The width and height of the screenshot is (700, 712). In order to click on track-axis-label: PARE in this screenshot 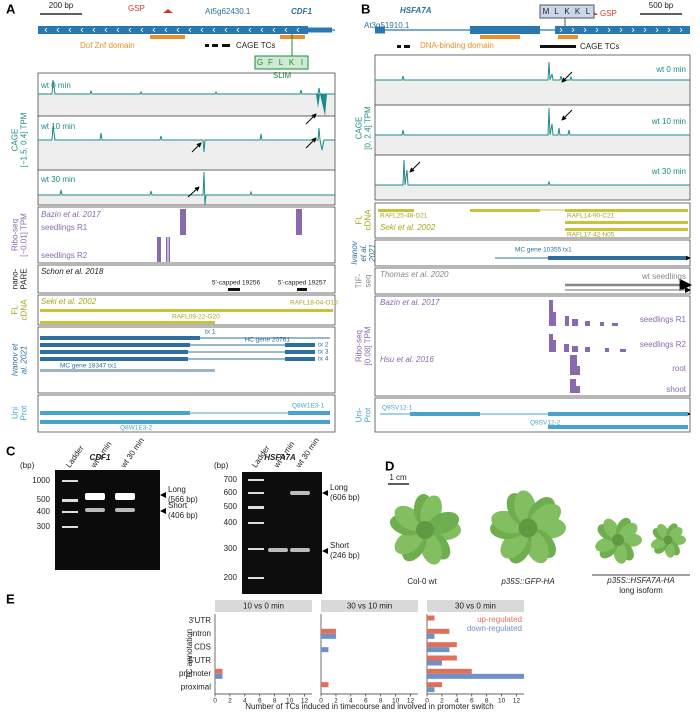, I will do `click(24, 278)`.